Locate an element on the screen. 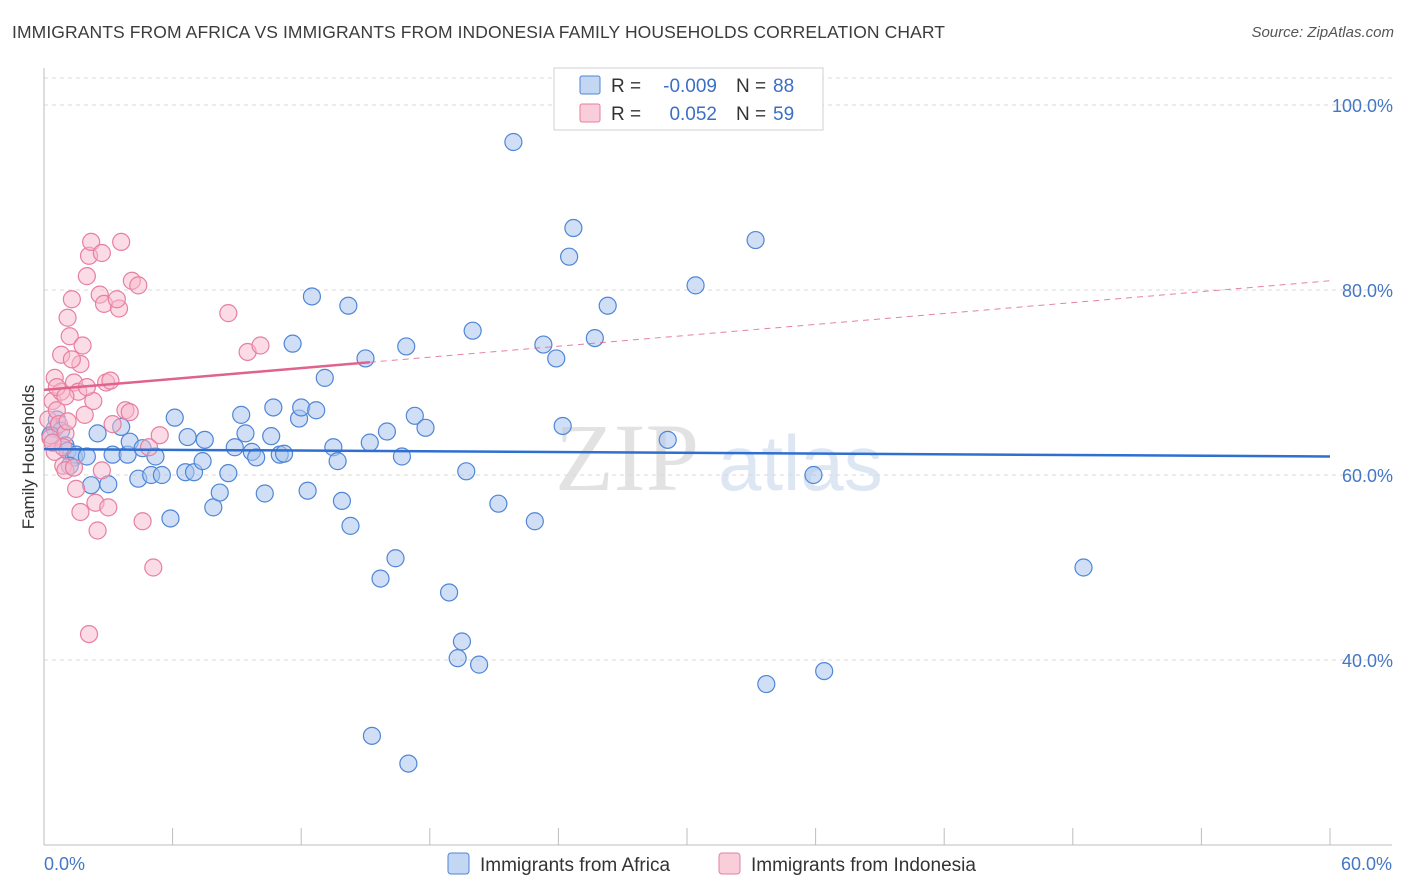  y-tick-label-2: 60.0% is located at coordinates (1367, 476).